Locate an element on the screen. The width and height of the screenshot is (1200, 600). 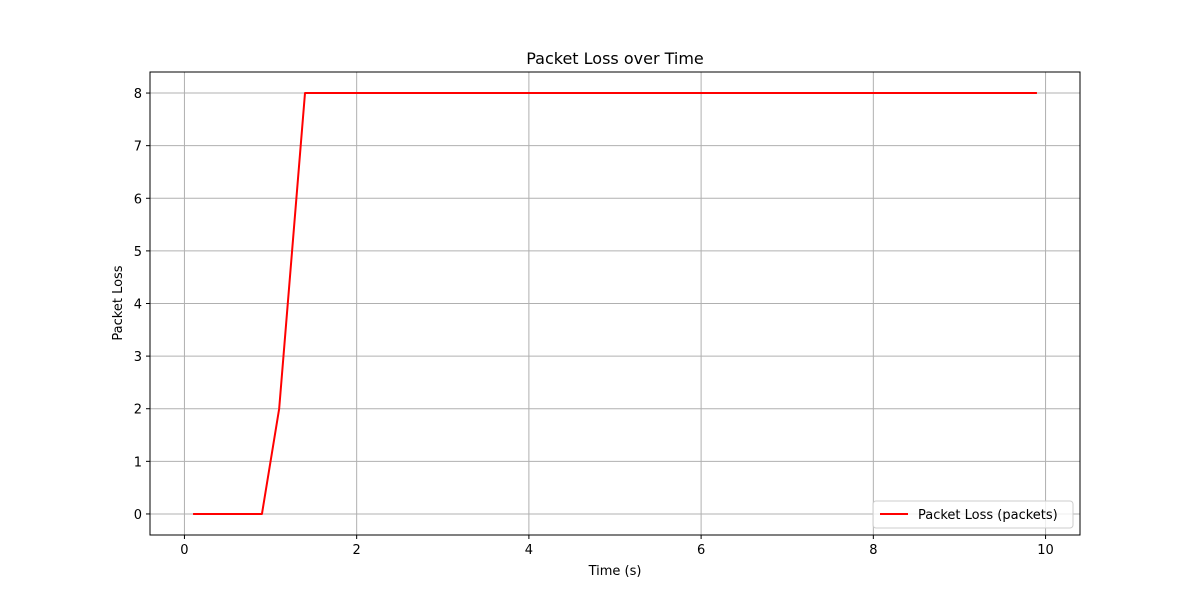
y-tick-label: 3 is located at coordinates (138, 357).